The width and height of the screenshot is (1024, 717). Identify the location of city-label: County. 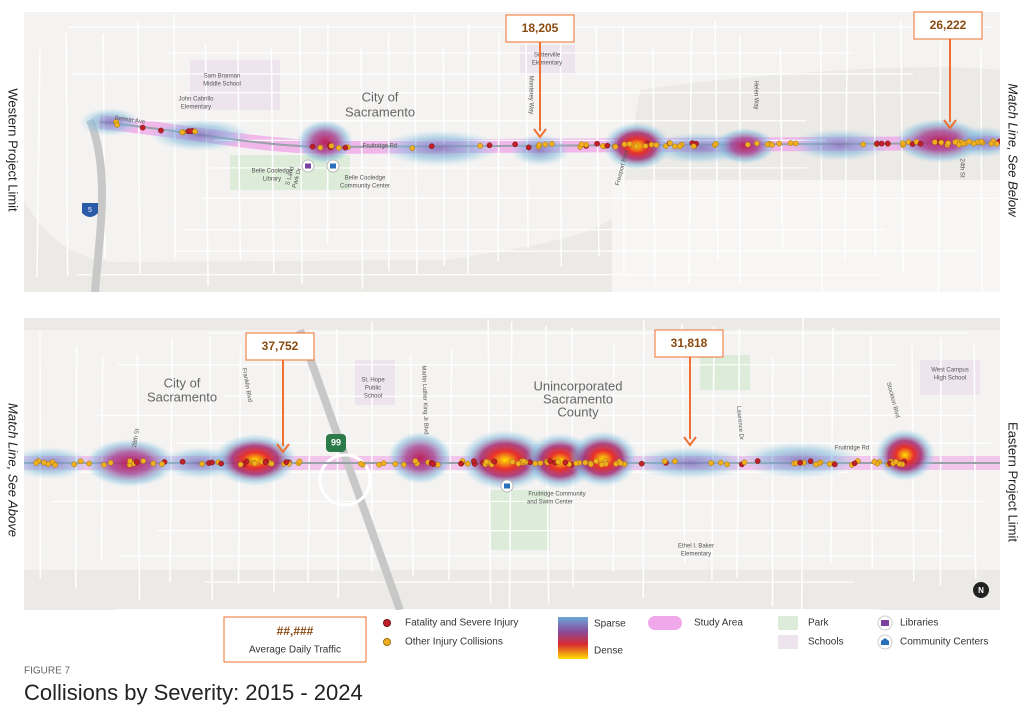
(578, 411).